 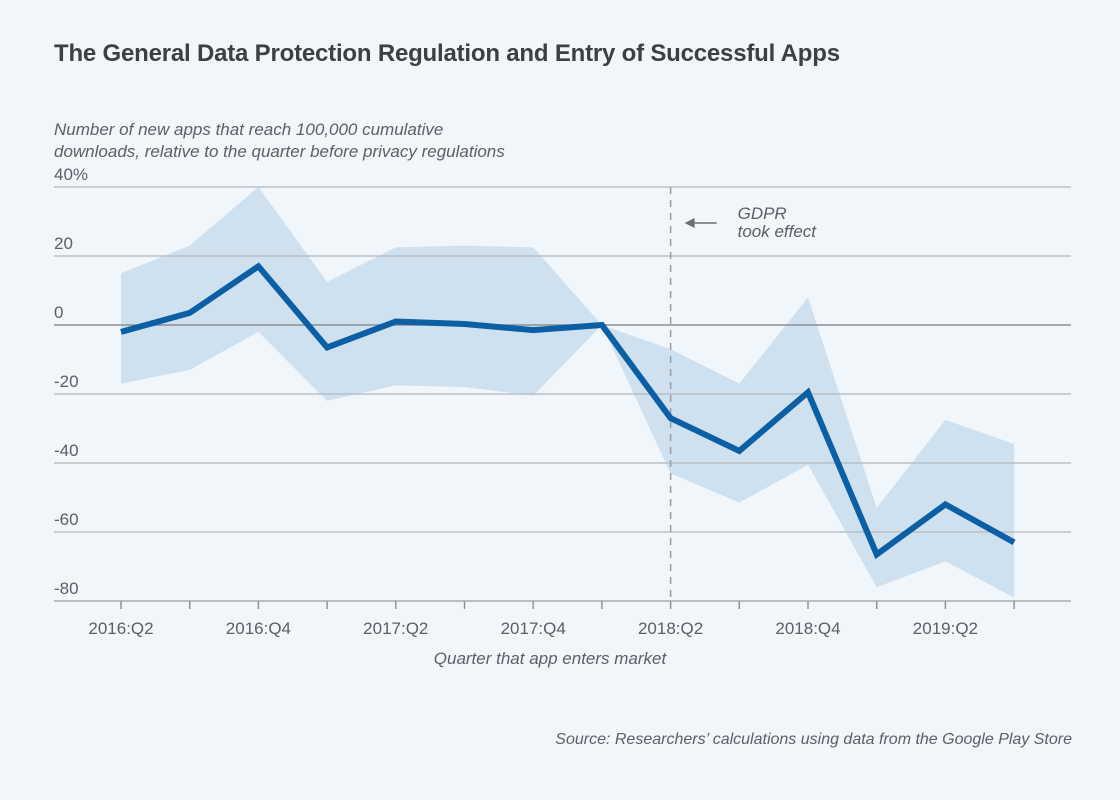 I want to click on annotation-text: GDPR, so click(x=762, y=213).